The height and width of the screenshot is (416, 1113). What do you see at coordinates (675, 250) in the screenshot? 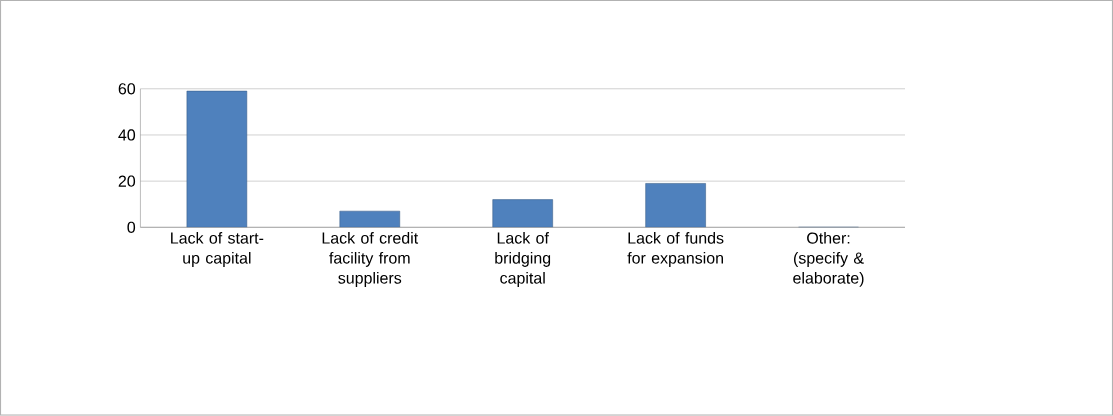
I see `x-tick-label: Lack of funds for expansion` at bounding box center [675, 250].